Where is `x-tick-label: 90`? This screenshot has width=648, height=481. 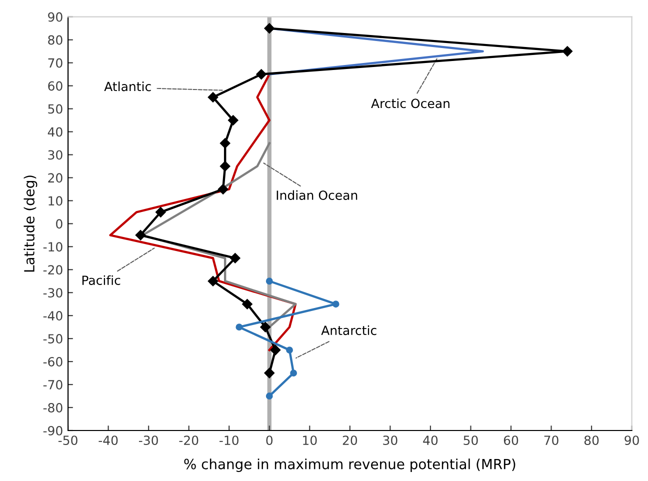 x-tick-label: 90 is located at coordinates (631, 441).